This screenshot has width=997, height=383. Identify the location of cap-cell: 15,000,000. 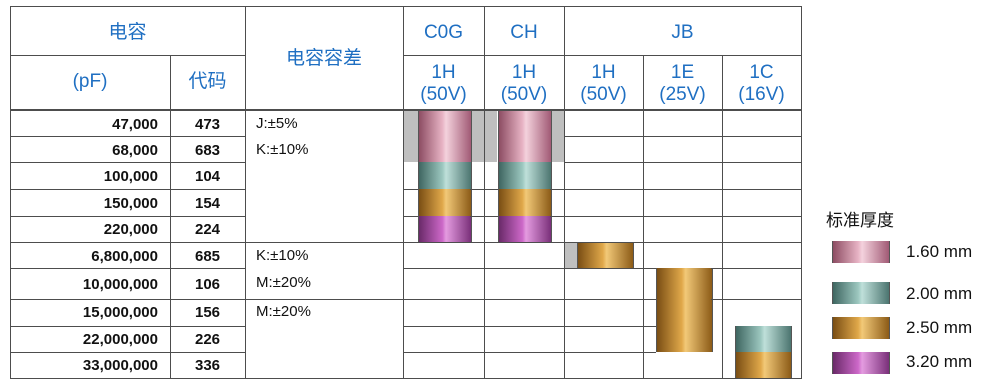
(120, 312).